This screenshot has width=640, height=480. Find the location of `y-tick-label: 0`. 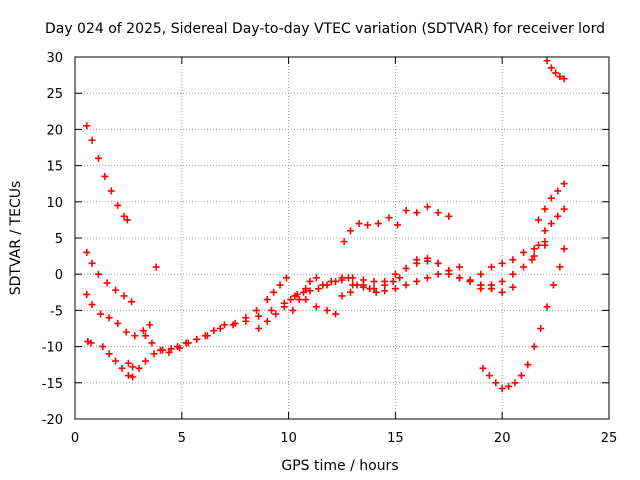

y-tick-label: 0 is located at coordinates (59, 275).